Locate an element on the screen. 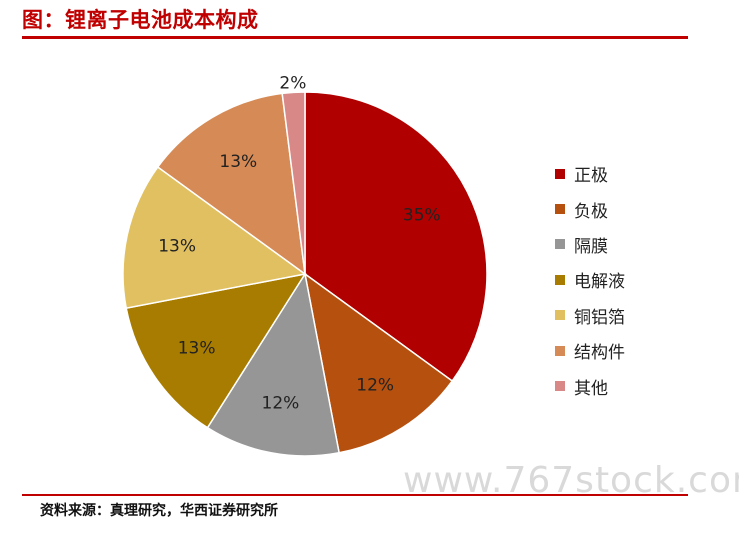  legend-label: 负极 is located at coordinates (591, 211).